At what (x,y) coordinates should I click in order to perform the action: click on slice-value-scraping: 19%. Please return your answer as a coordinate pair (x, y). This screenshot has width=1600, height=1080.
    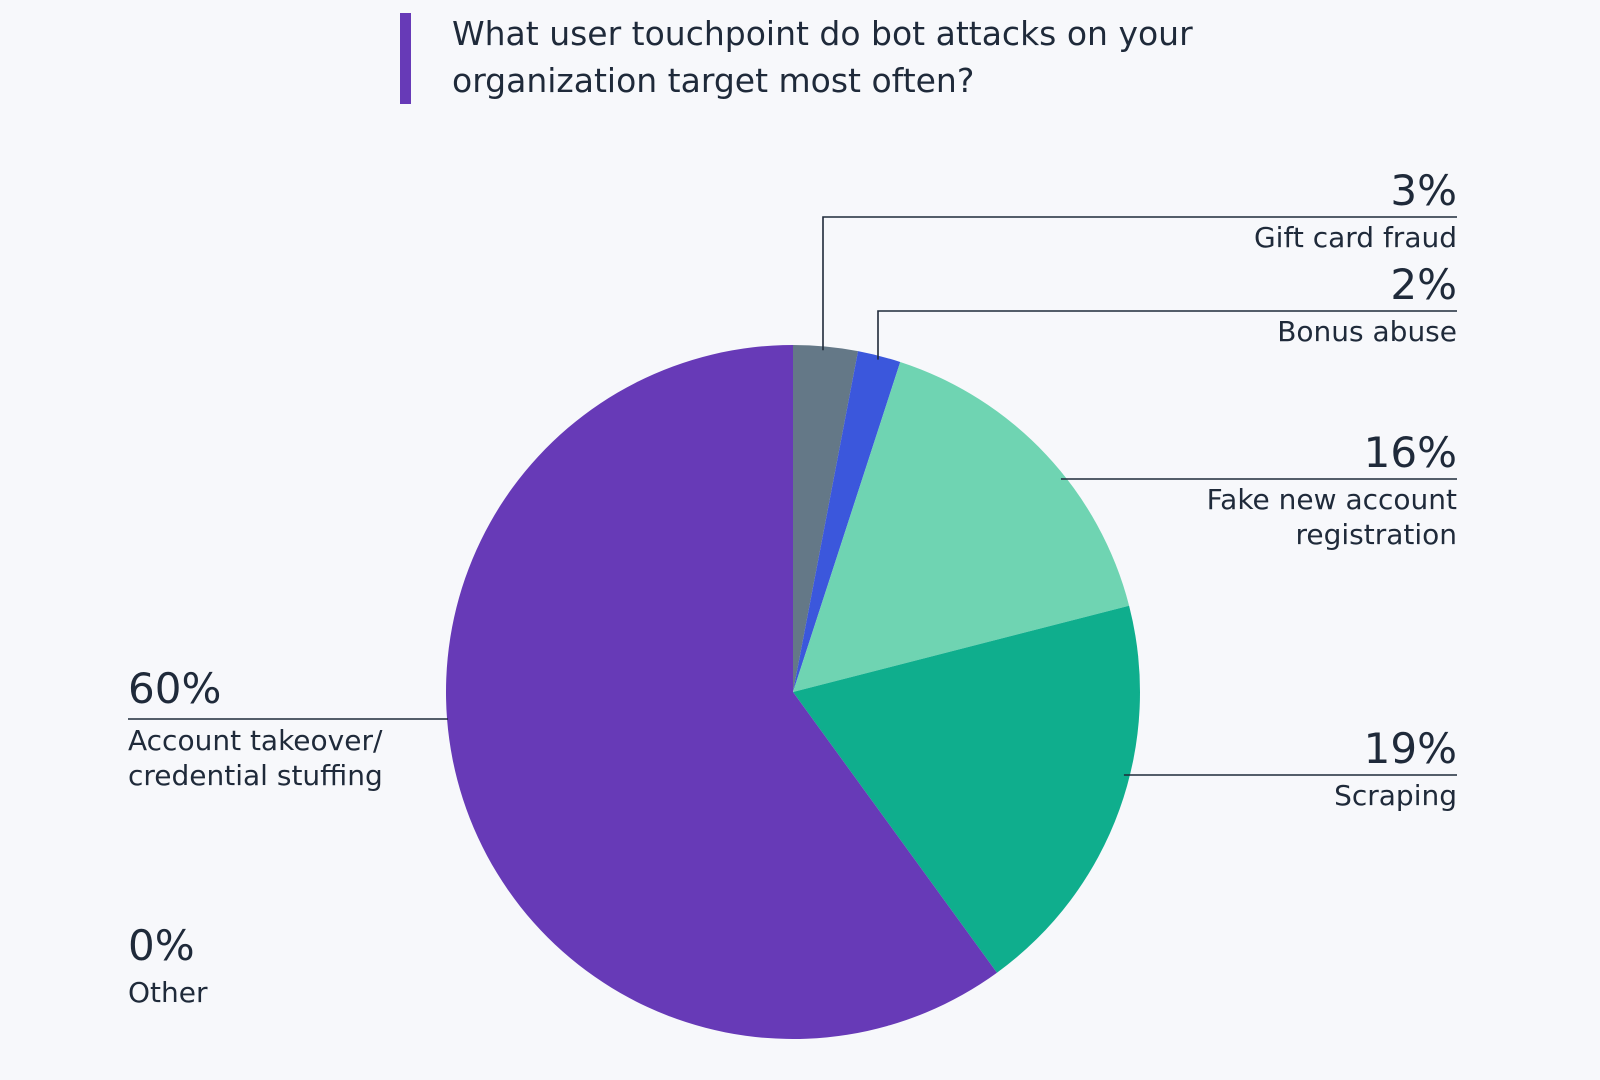
    Looking at the image, I should click on (1410, 748).